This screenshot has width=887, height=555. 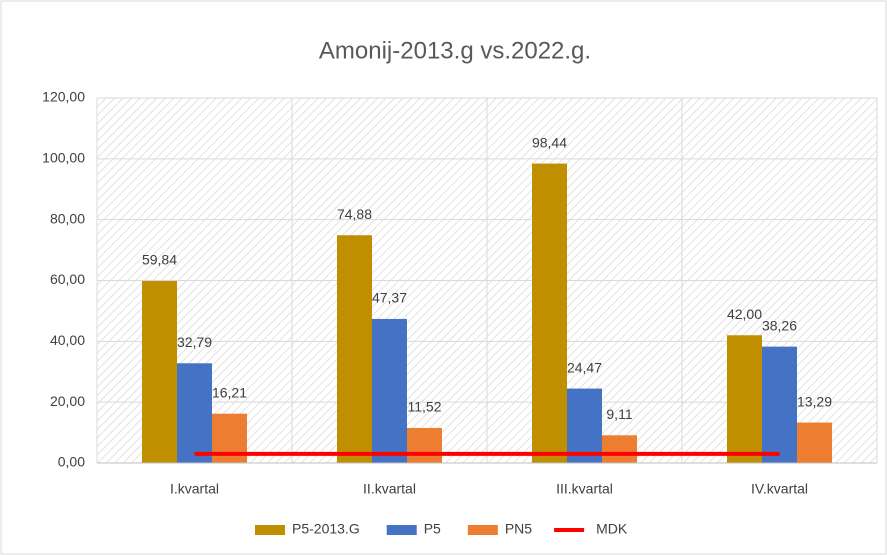 What do you see at coordinates (744, 314) in the screenshot?
I see `data-label: 42,00` at bounding box center [744, 314].